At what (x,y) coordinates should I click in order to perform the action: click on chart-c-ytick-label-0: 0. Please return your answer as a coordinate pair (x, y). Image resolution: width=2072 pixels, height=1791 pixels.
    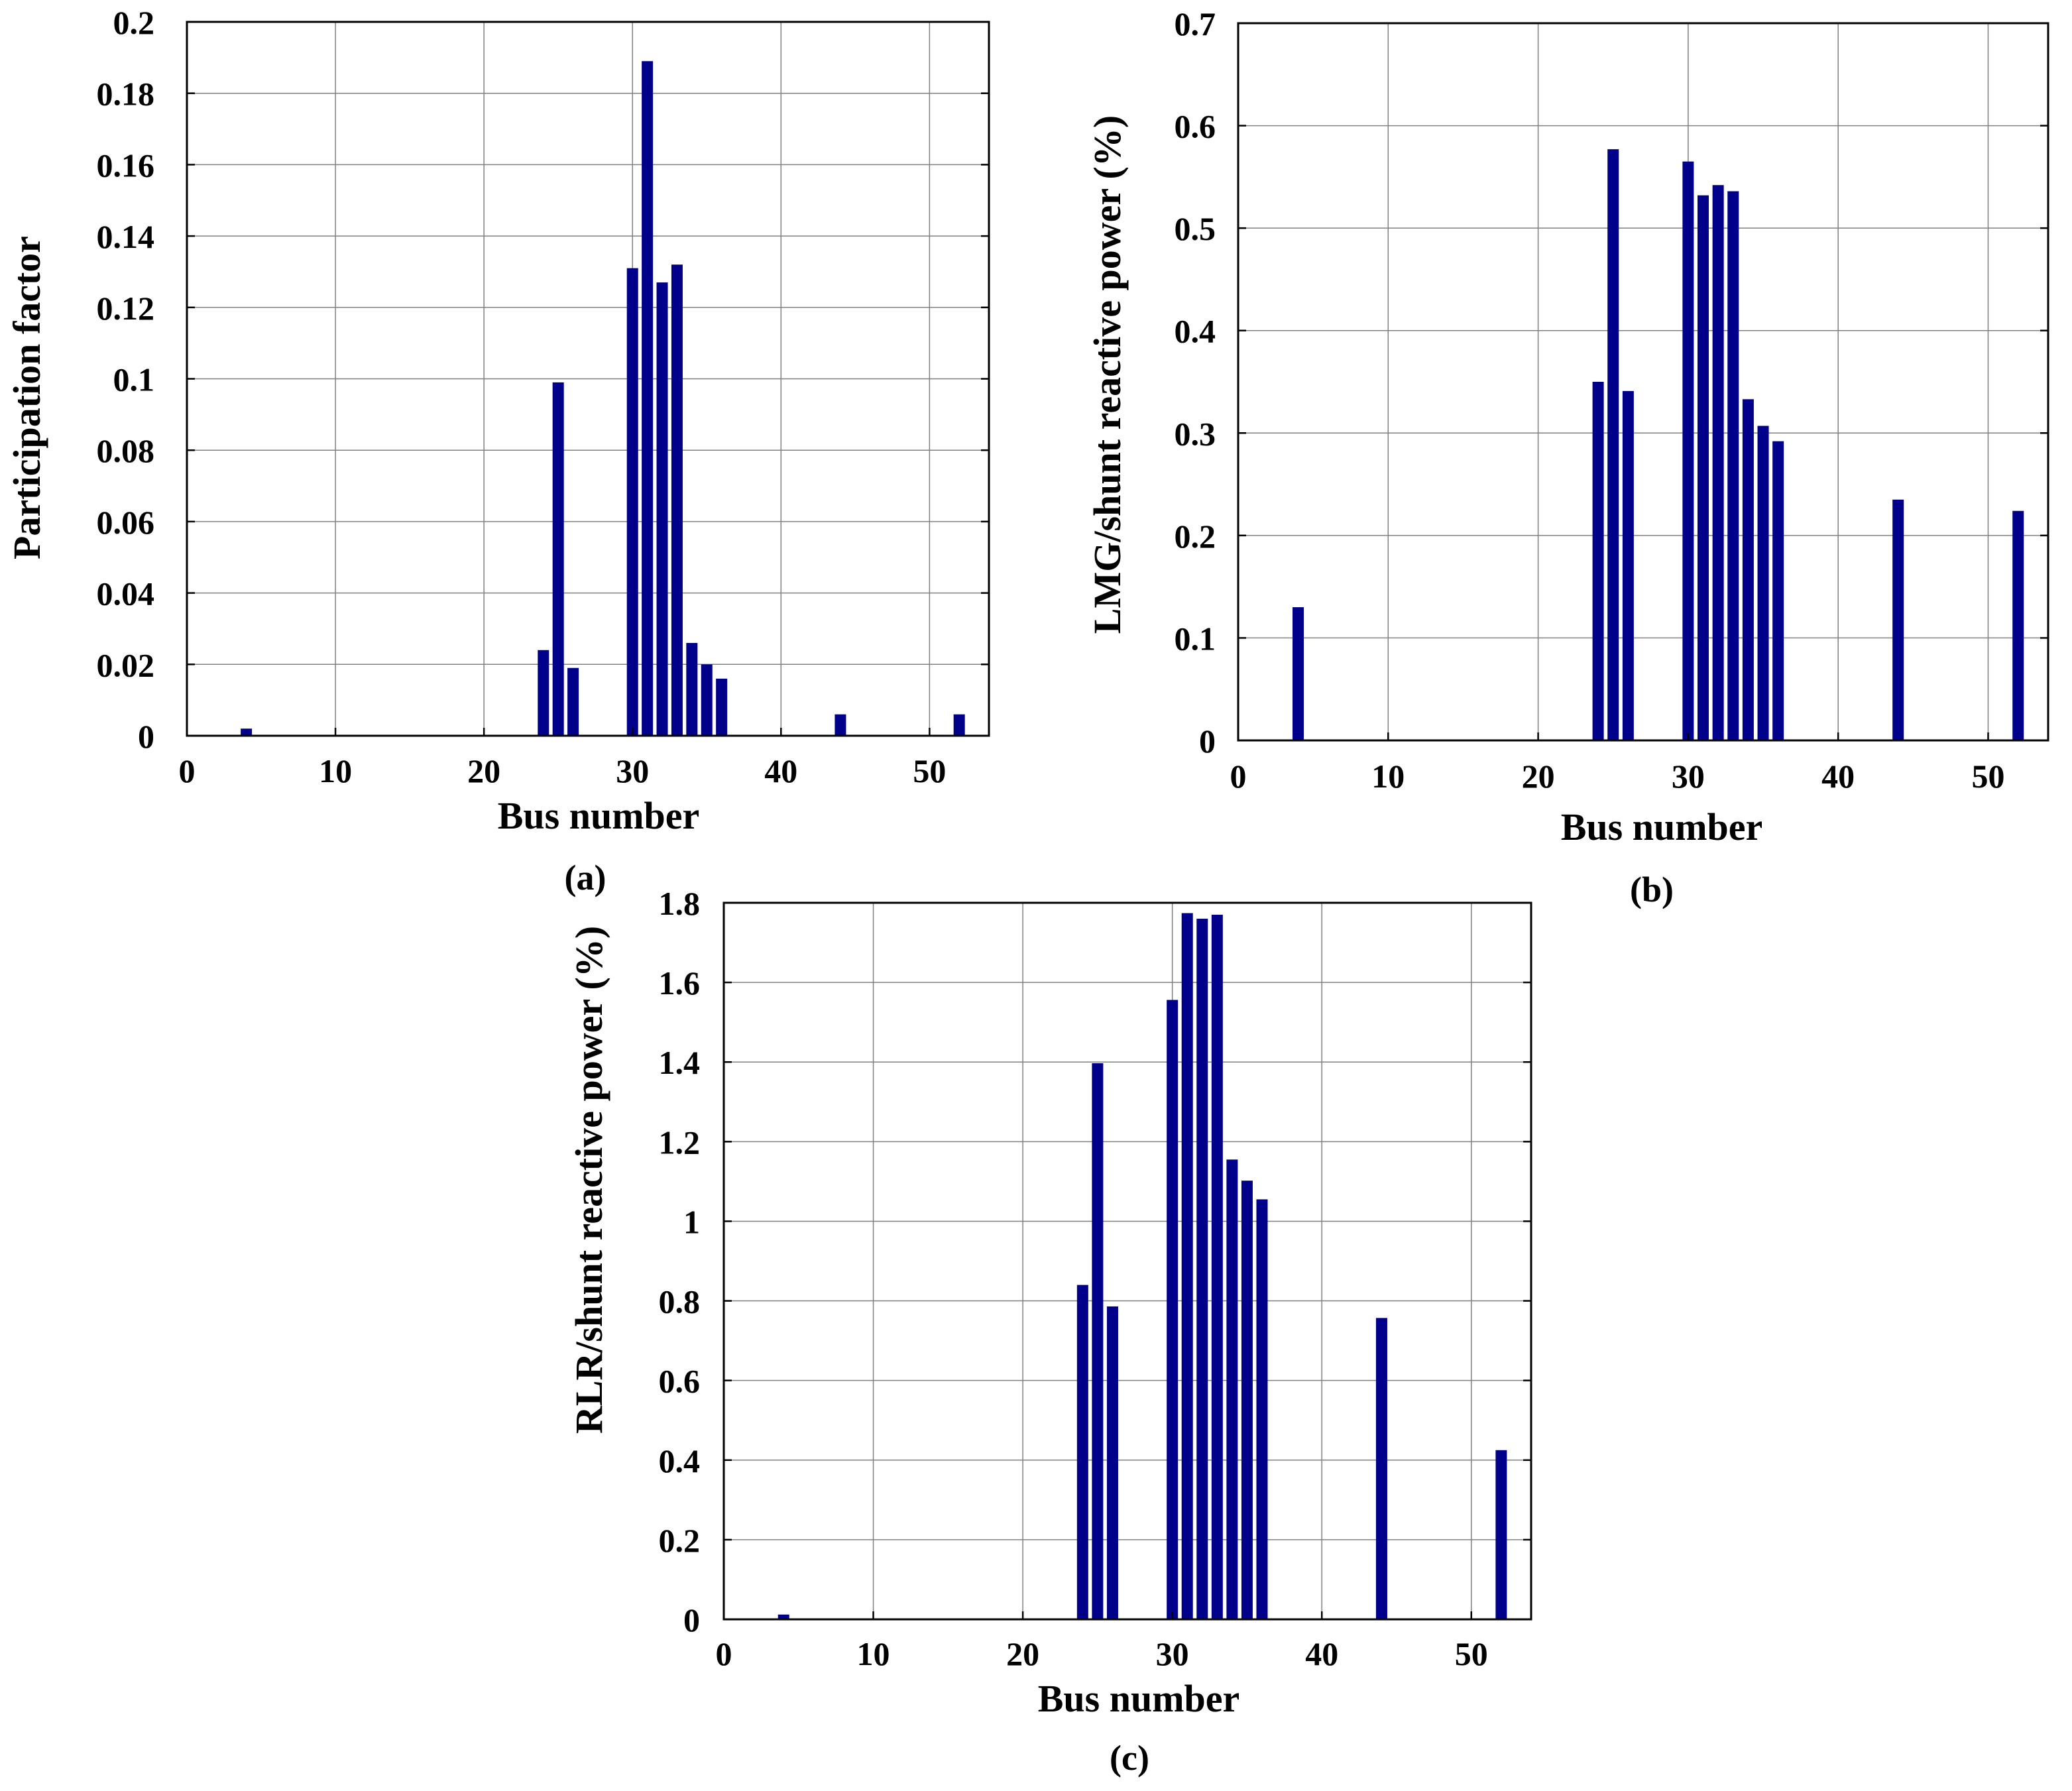
    Looking at the image, I should click on (691, 1620).